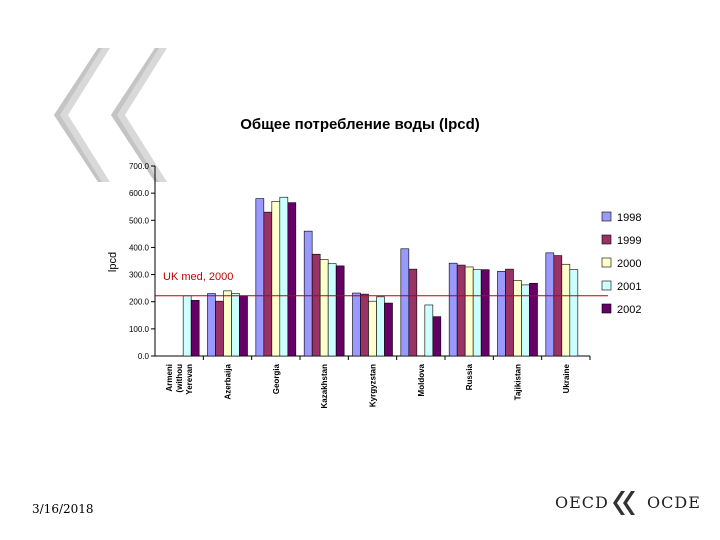 This screenshot has height=540, width=720. I want to click on y-tick-label: 300.0, so click(139, 275).